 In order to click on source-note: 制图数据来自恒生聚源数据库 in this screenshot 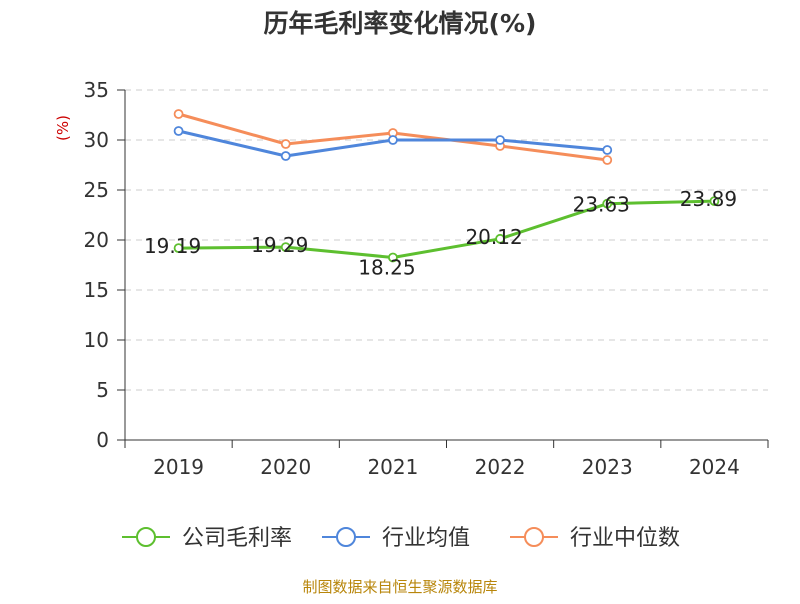, I will do `click(399, 587)`.